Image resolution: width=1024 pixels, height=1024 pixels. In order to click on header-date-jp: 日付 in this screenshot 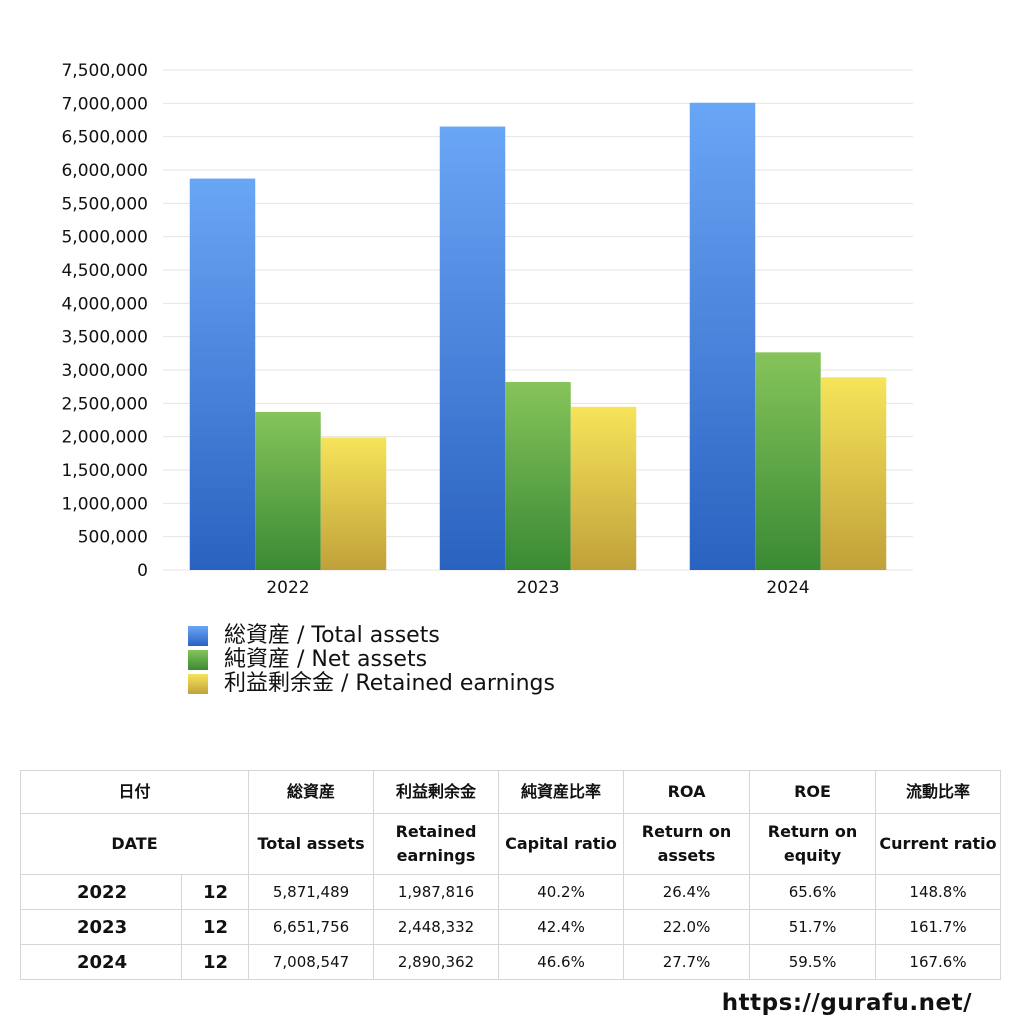, I will do `click(134, 792)`.